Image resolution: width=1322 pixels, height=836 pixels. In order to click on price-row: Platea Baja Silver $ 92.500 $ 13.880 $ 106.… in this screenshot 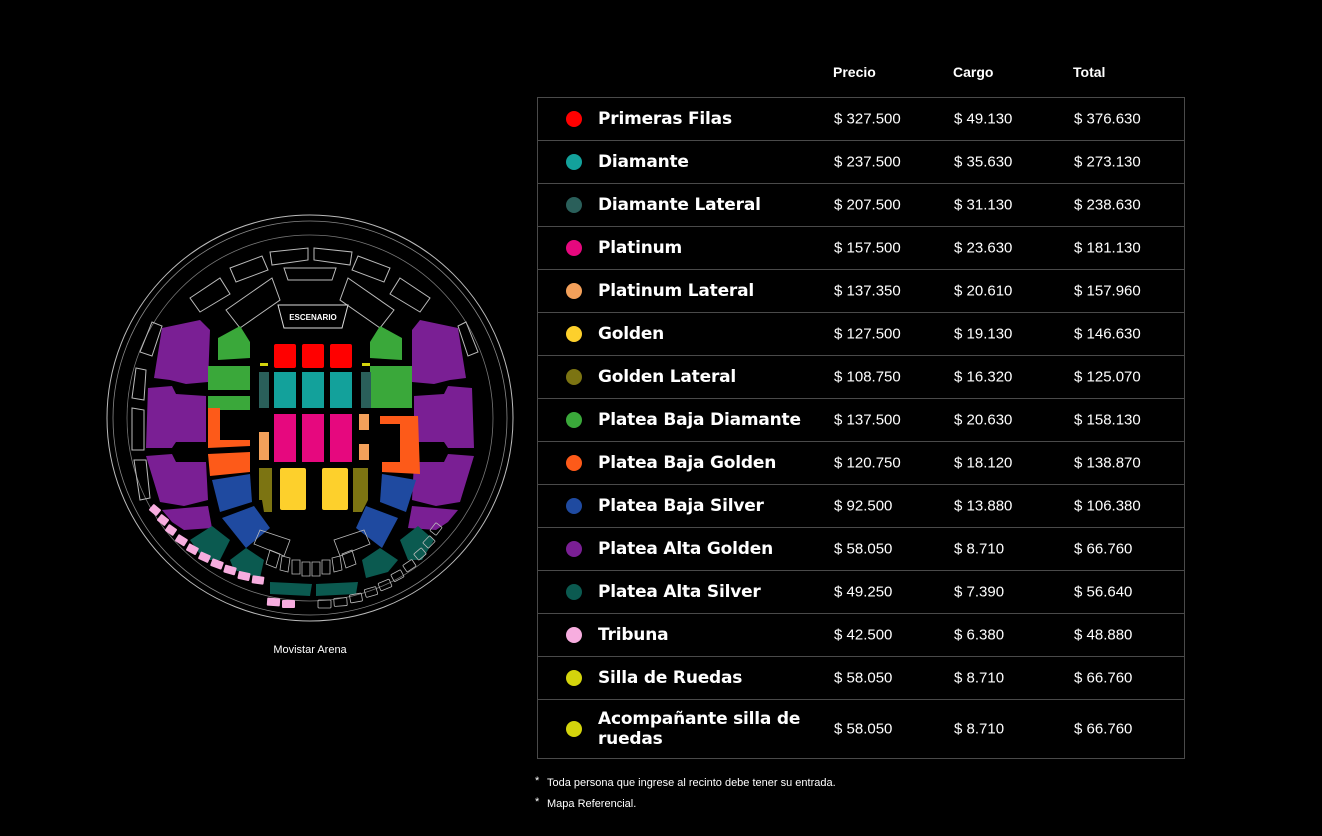, I will do `click(861, 506)`.